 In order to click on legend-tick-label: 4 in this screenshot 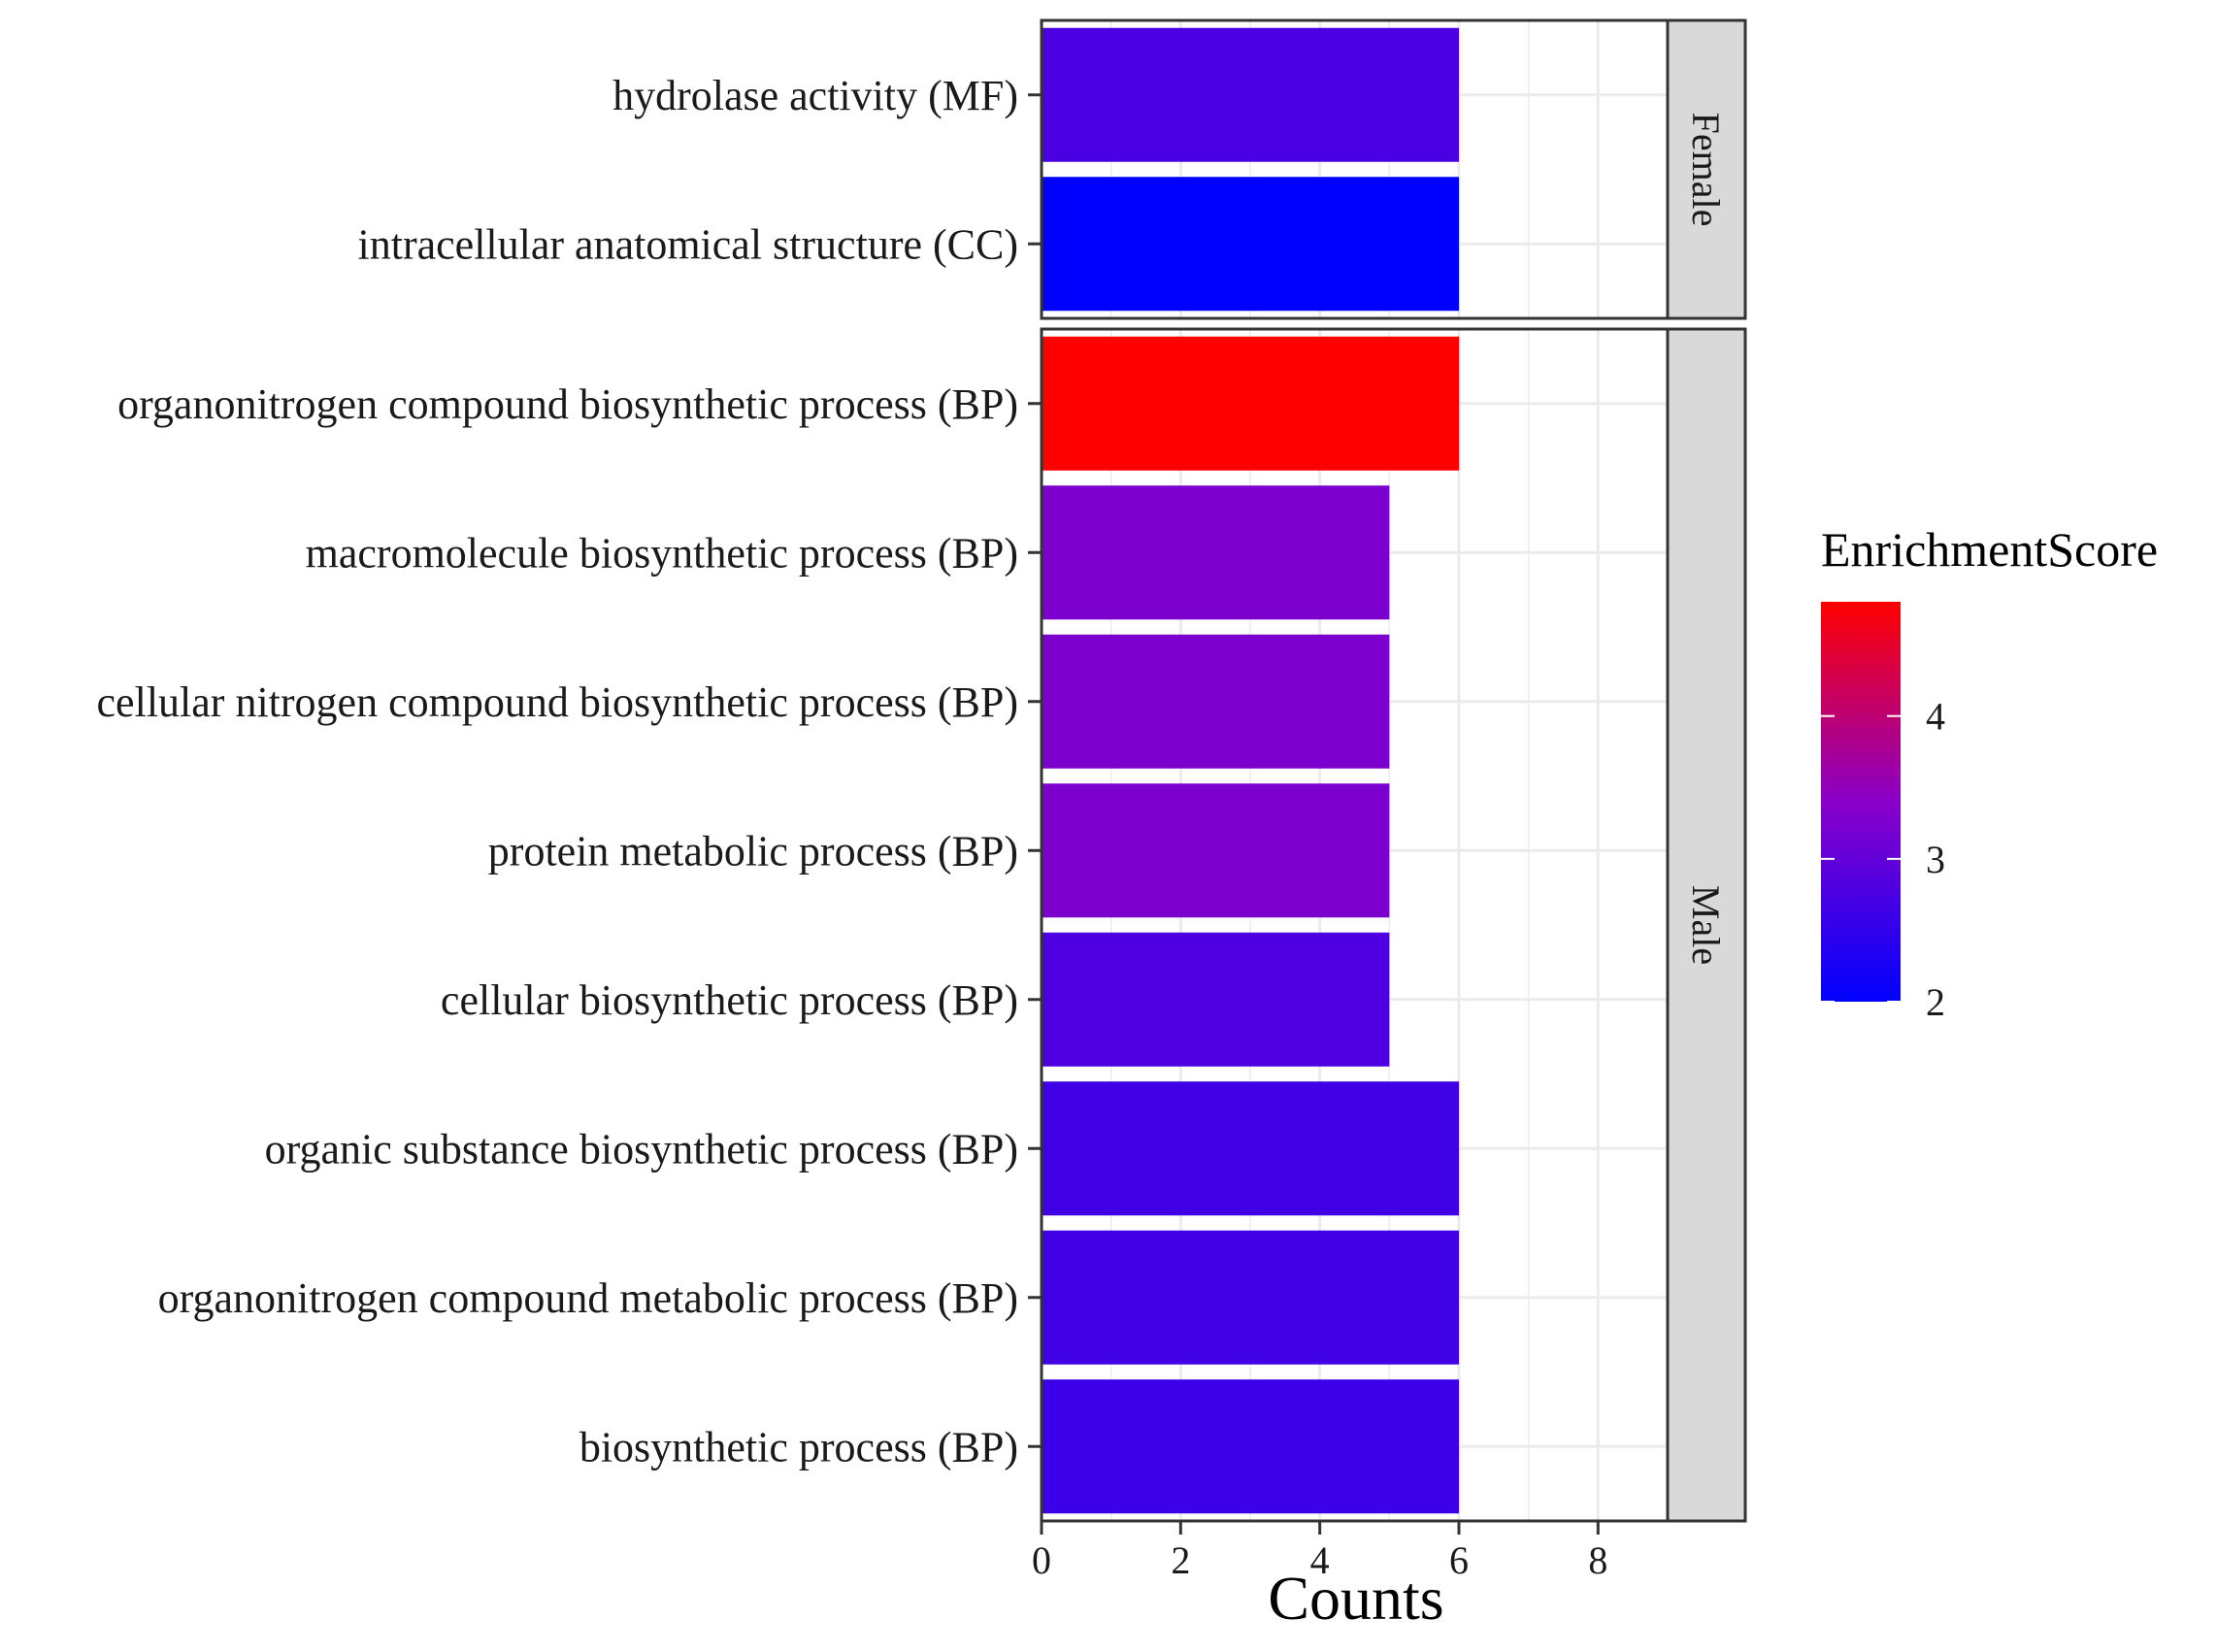, I will do `click(1935, 717)`.